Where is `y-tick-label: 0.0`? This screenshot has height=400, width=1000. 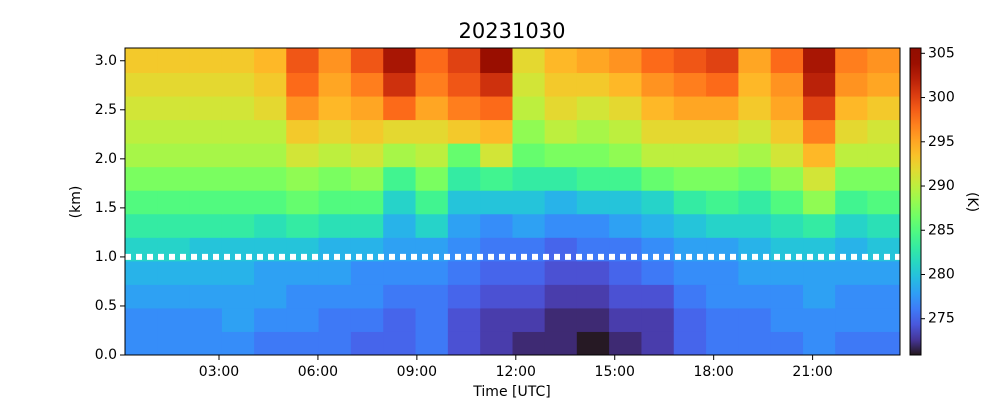
y-tick-label: 0.0 is located at coordinates (106, 355).